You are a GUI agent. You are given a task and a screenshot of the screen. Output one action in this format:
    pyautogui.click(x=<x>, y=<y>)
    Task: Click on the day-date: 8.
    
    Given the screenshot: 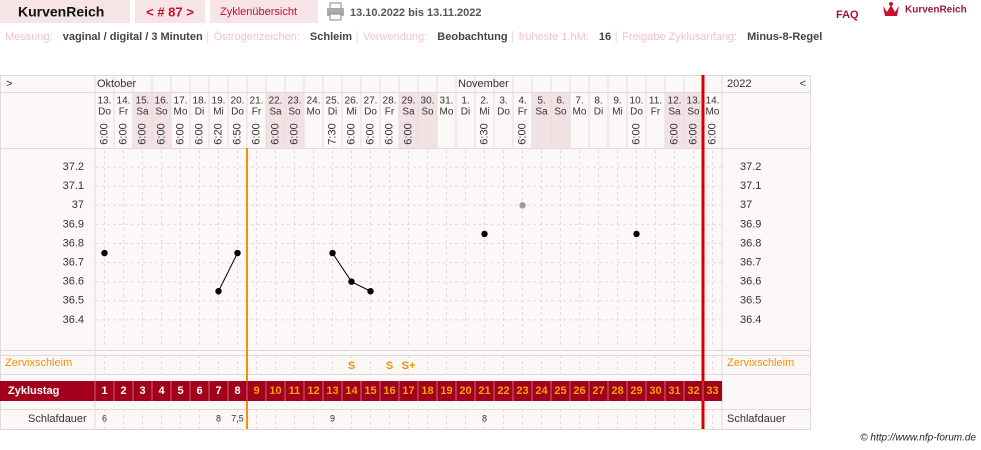 What is the action you would take?
    pyautogui.click(x=598, y=101)
    